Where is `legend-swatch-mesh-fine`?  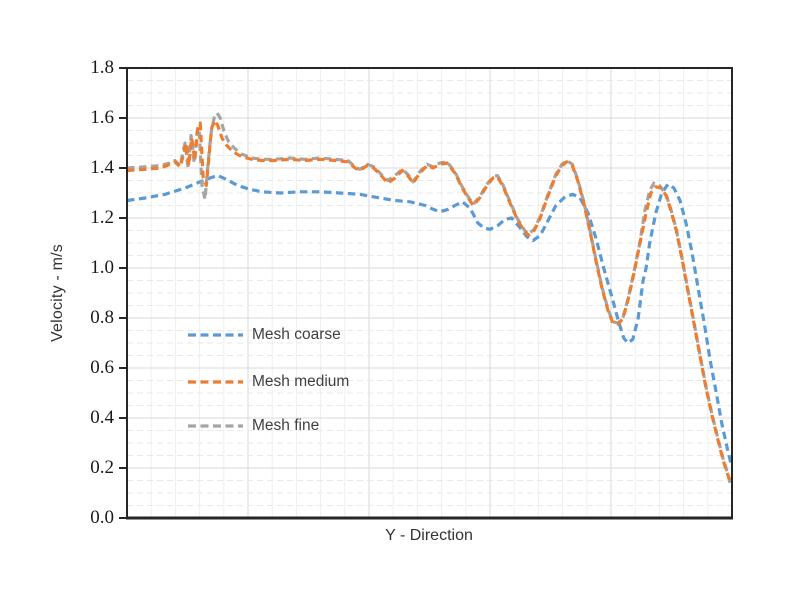 legend-swatch-mesh-fine is located at coordinates (215, 426).